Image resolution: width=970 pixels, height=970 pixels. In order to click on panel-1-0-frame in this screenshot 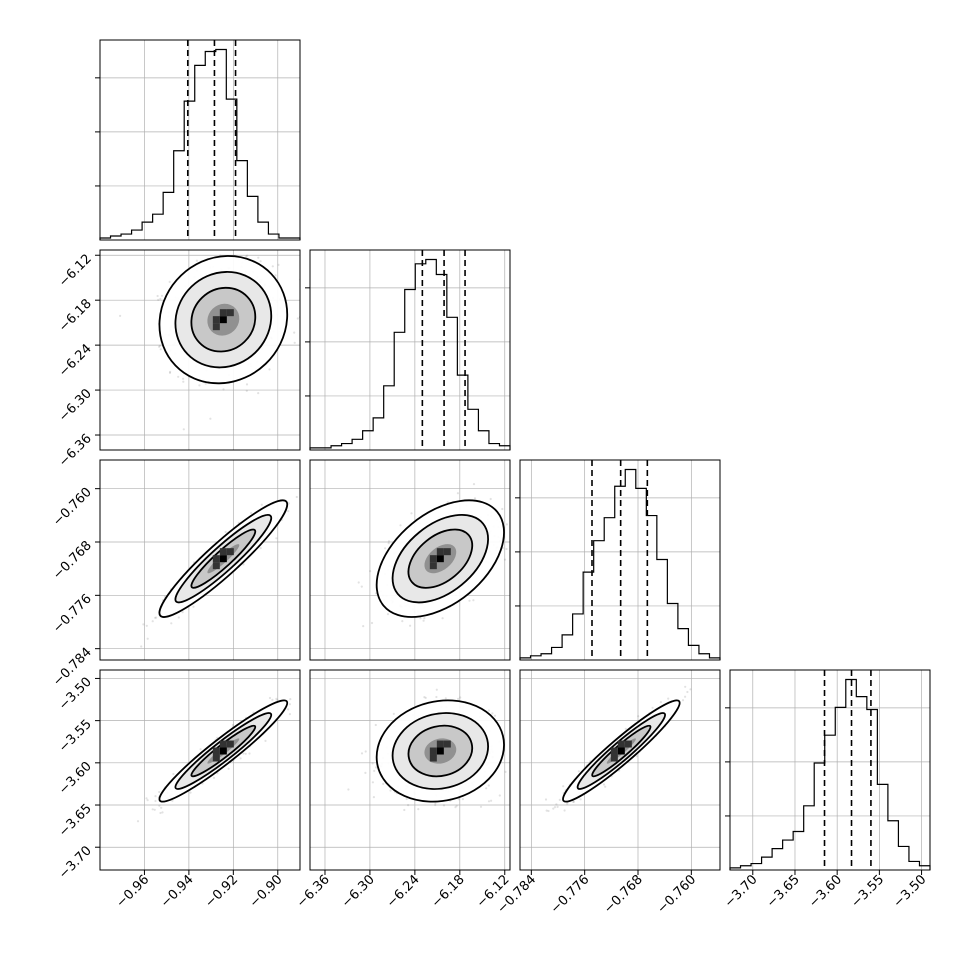, I will do `click(200, 350)`.